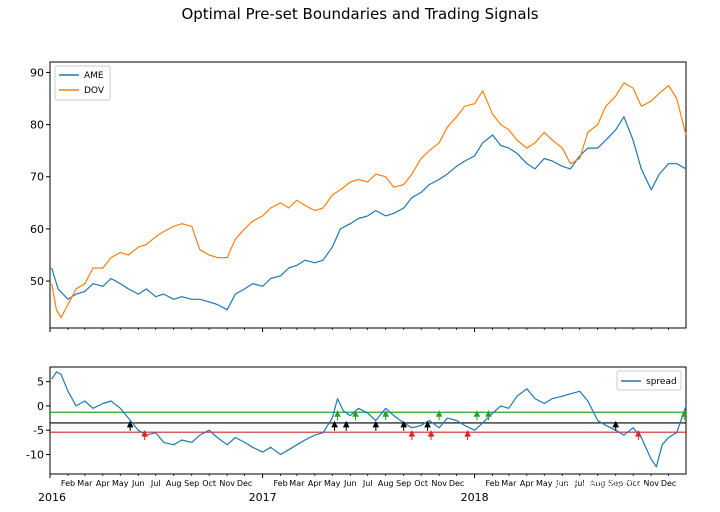 Image resolution: width=720 pixels, height=512 pixels. I want to click on price-legend: AME DOV, so click(82, 83).